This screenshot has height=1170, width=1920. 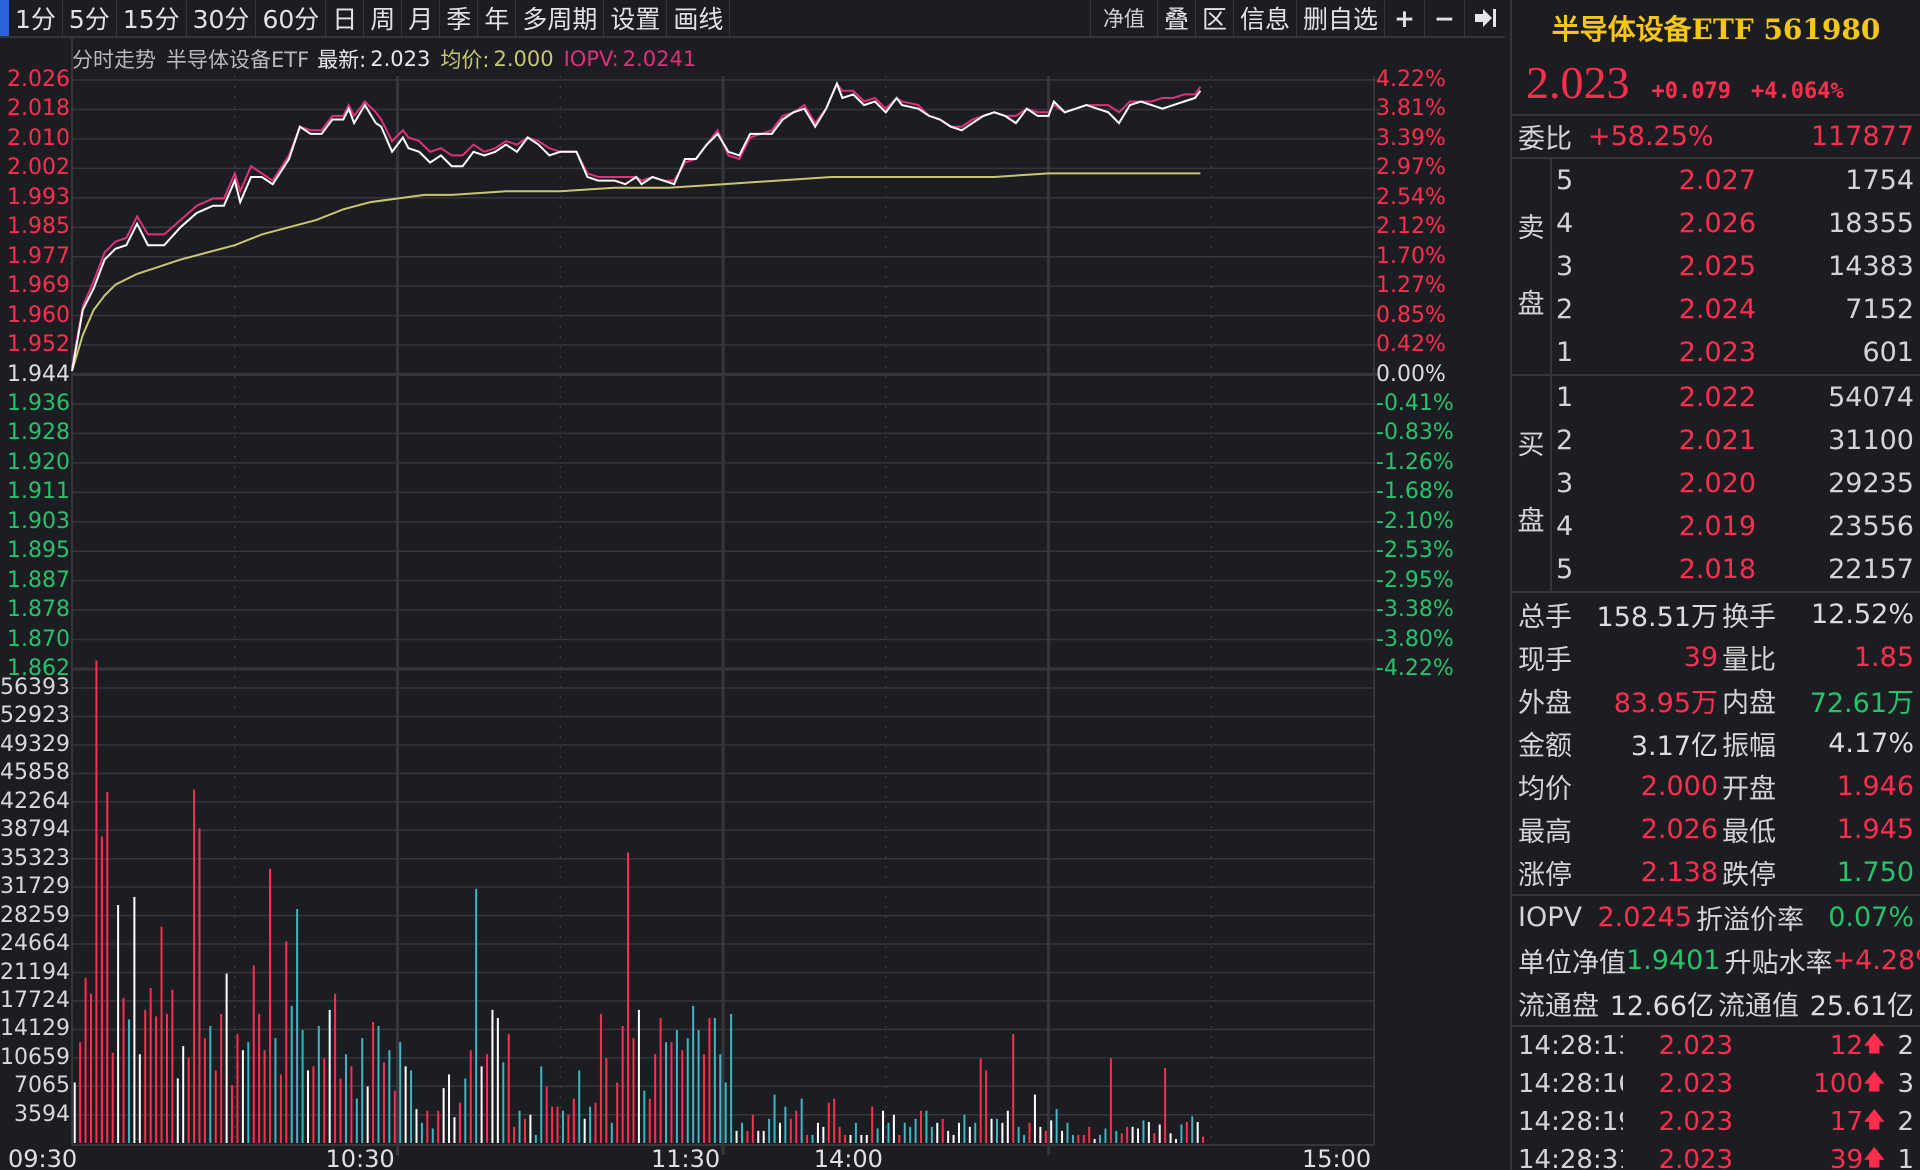 What do you see at coordinates (1875, 872) in the screenshot?
I see `stat-value: 1.750` at bounding box center [1875, 872].